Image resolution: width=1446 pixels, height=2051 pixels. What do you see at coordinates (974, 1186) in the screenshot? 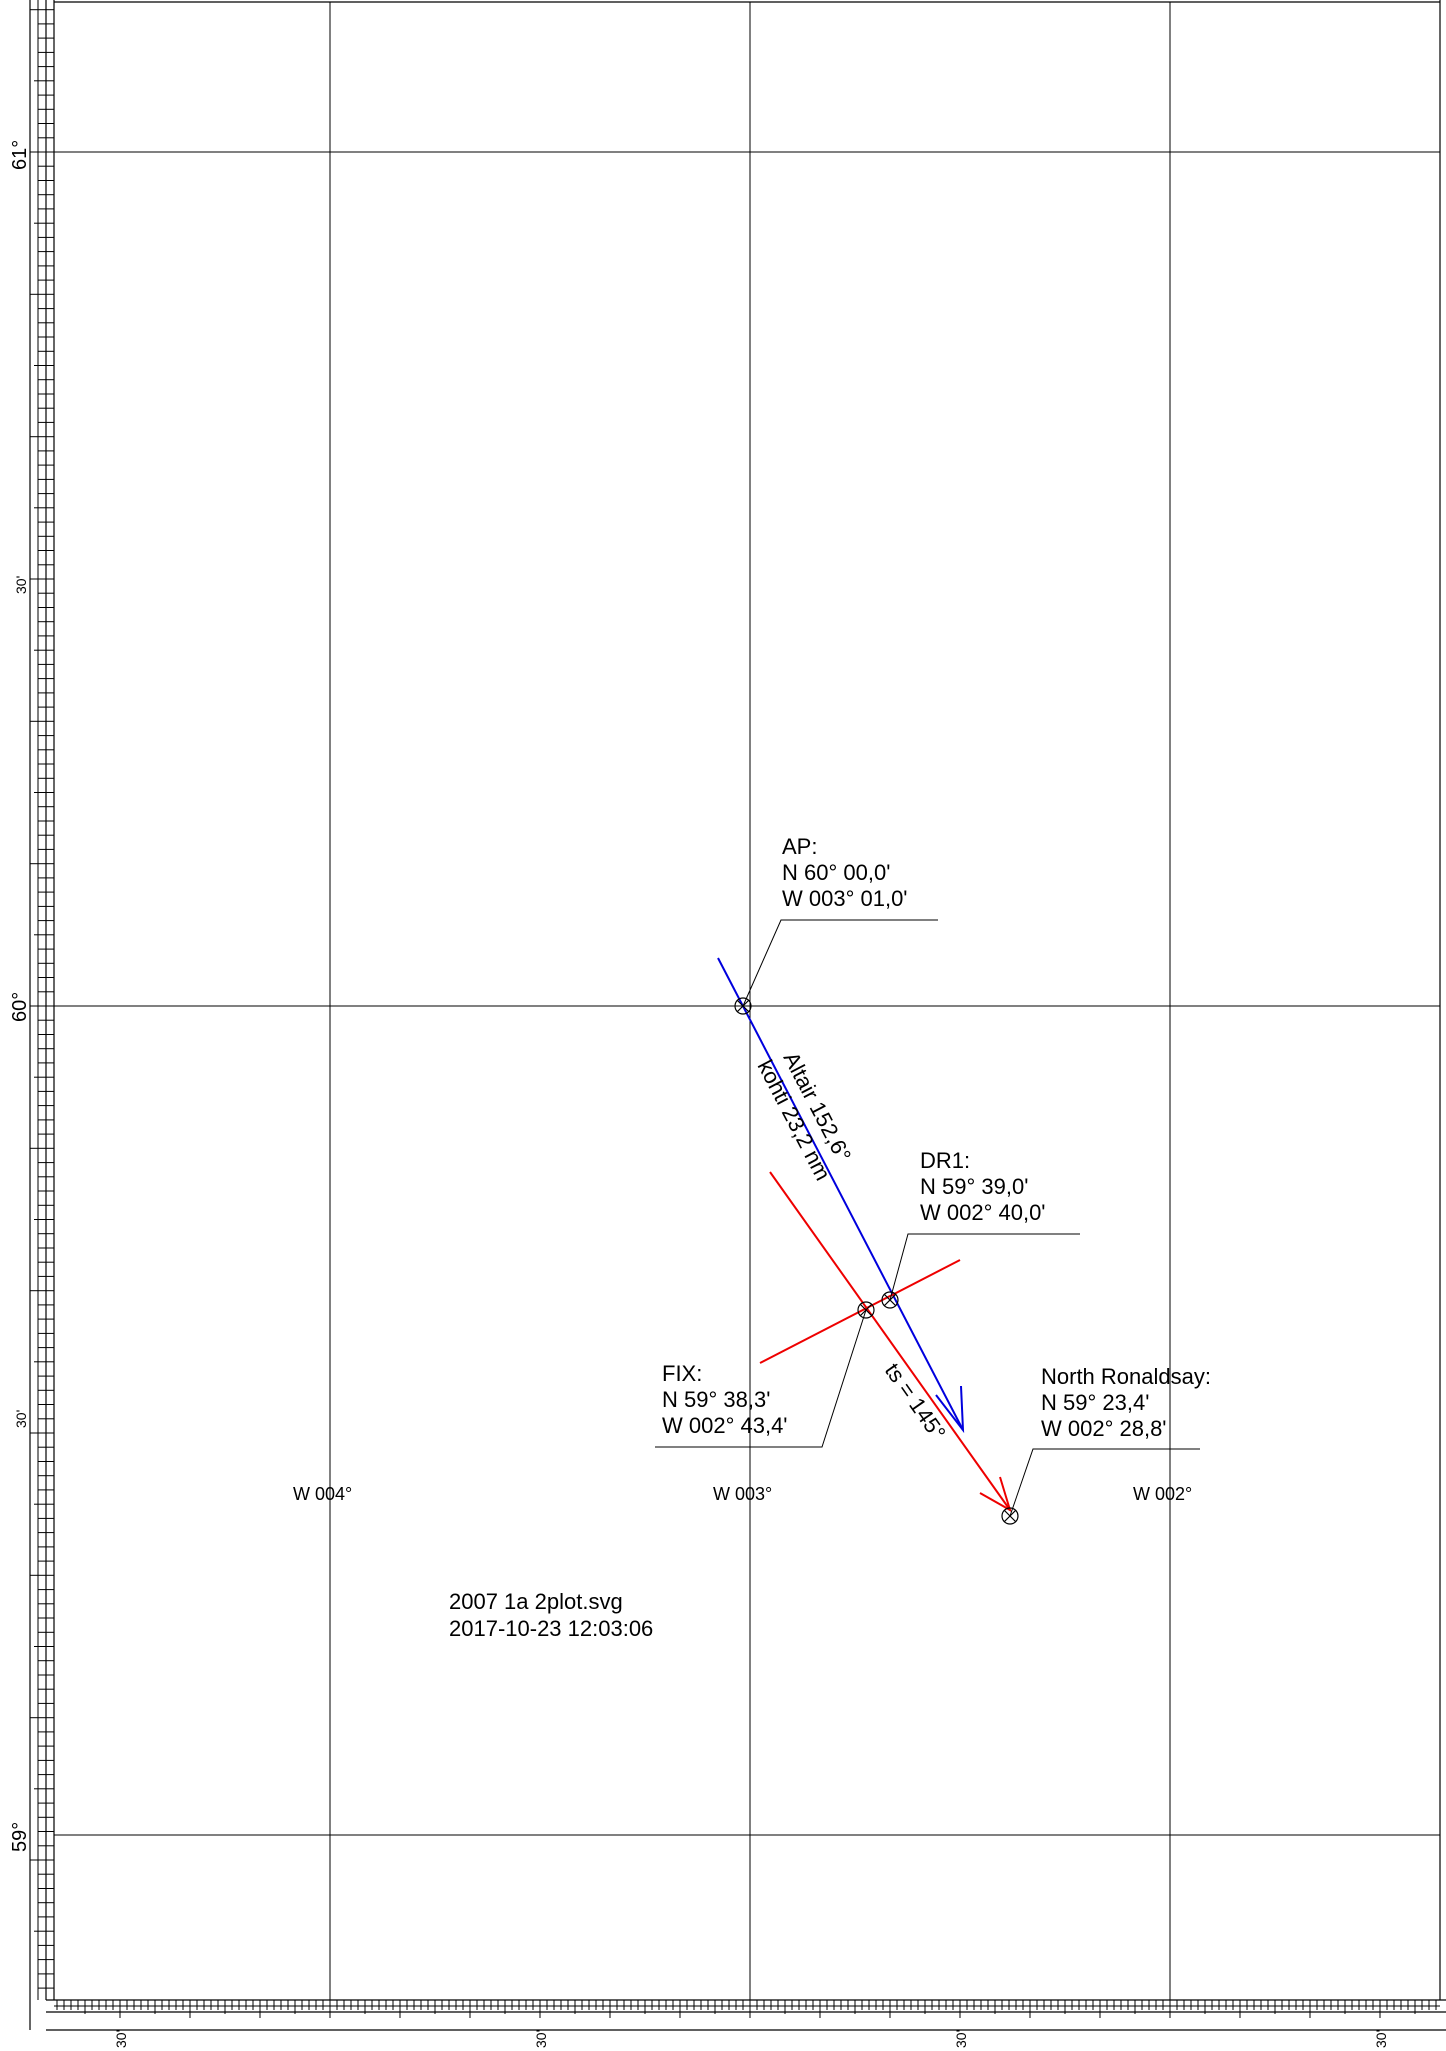
I see `dr1-lat: N 59° 39,0'` at bounding box center [974, 1186].